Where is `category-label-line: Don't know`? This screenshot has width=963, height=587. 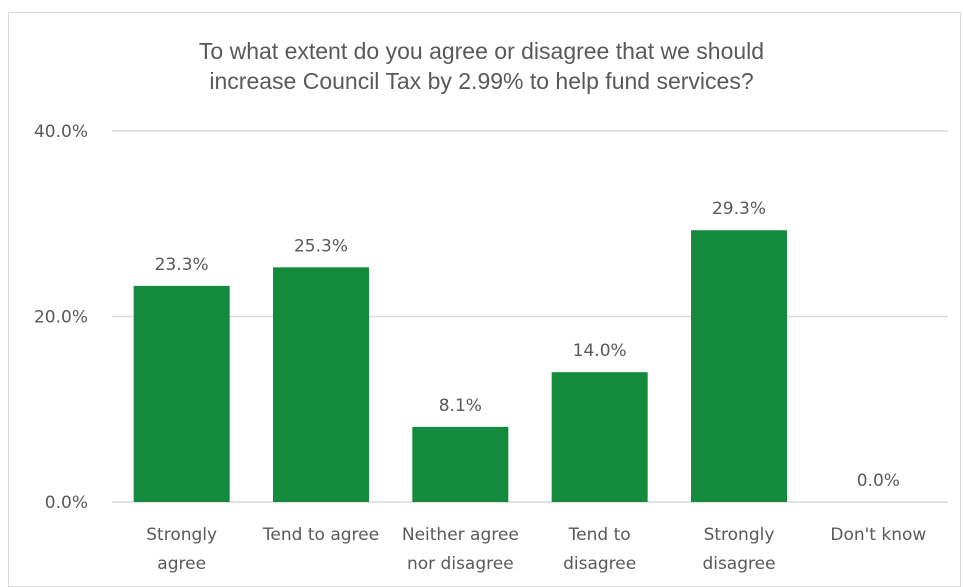 category-label-line: Don't know is located at coordinates (878, 535).